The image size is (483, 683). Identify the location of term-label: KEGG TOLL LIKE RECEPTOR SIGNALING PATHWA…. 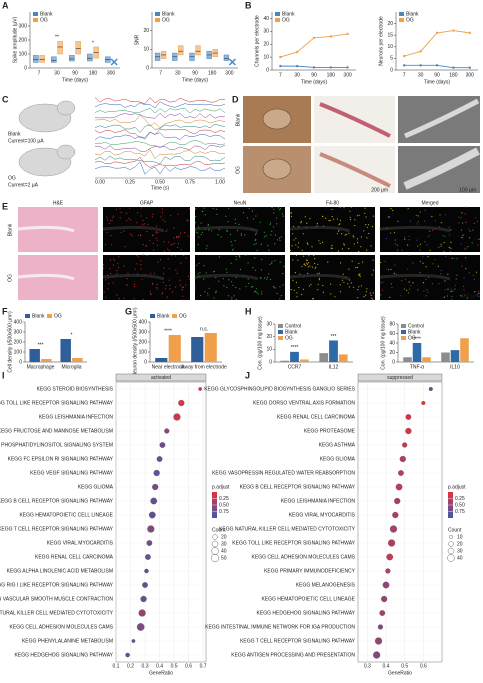
(293, 543).